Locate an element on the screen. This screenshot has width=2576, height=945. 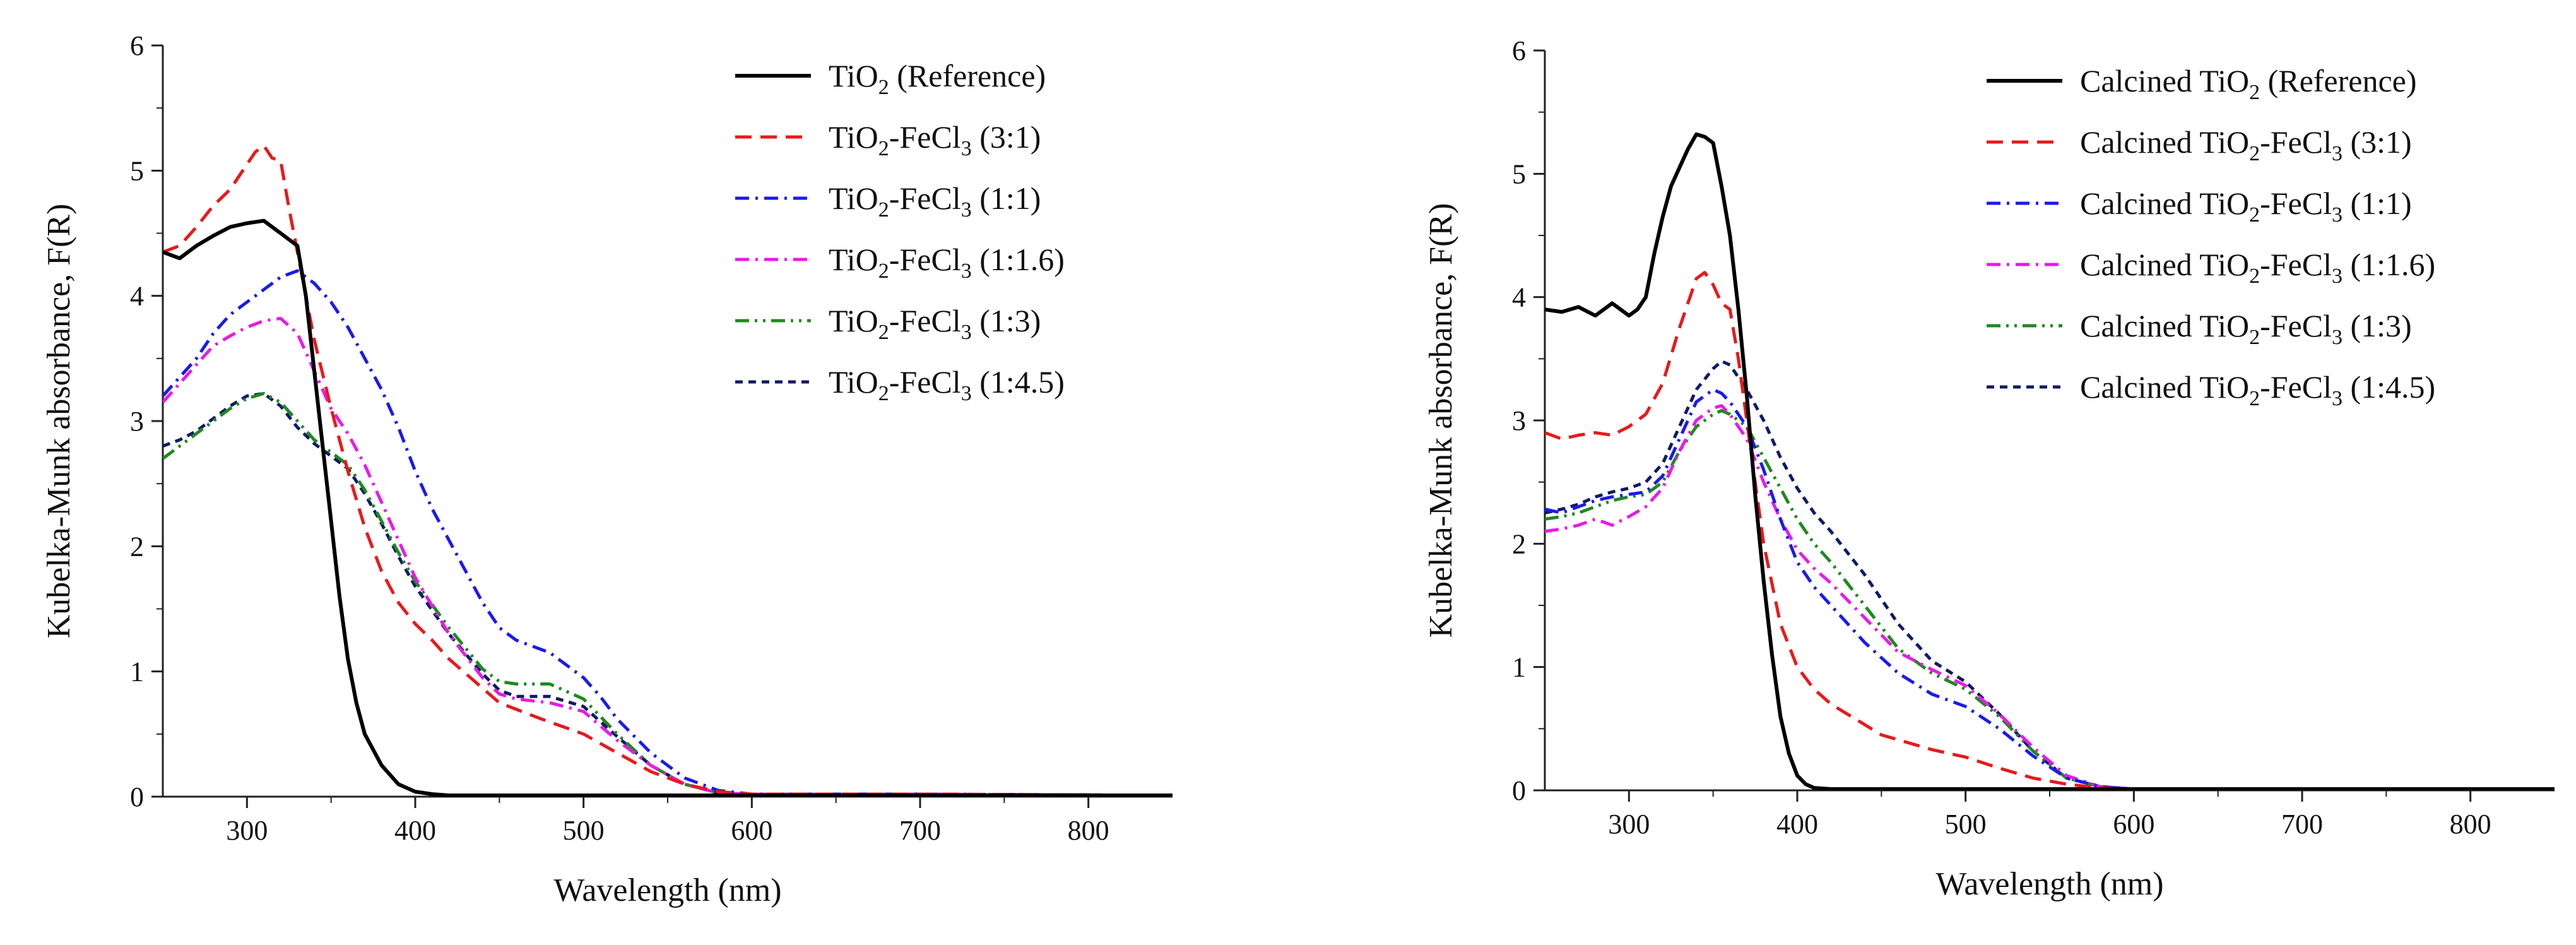
y-tick-label: 1 is located at coordinates (1519, 667).